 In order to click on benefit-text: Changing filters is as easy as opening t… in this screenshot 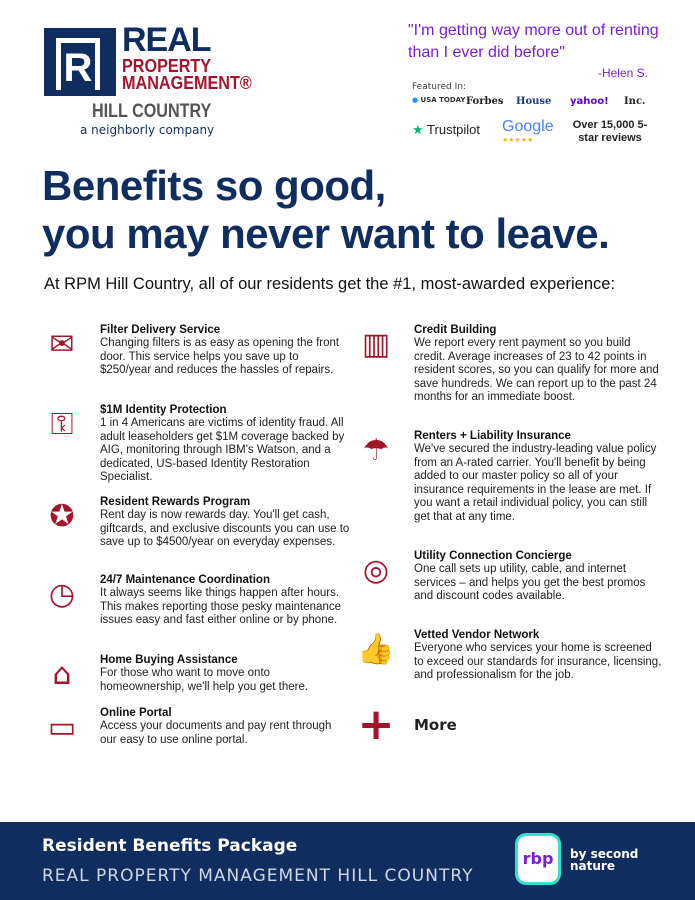, I will do `click(220, 356)`.